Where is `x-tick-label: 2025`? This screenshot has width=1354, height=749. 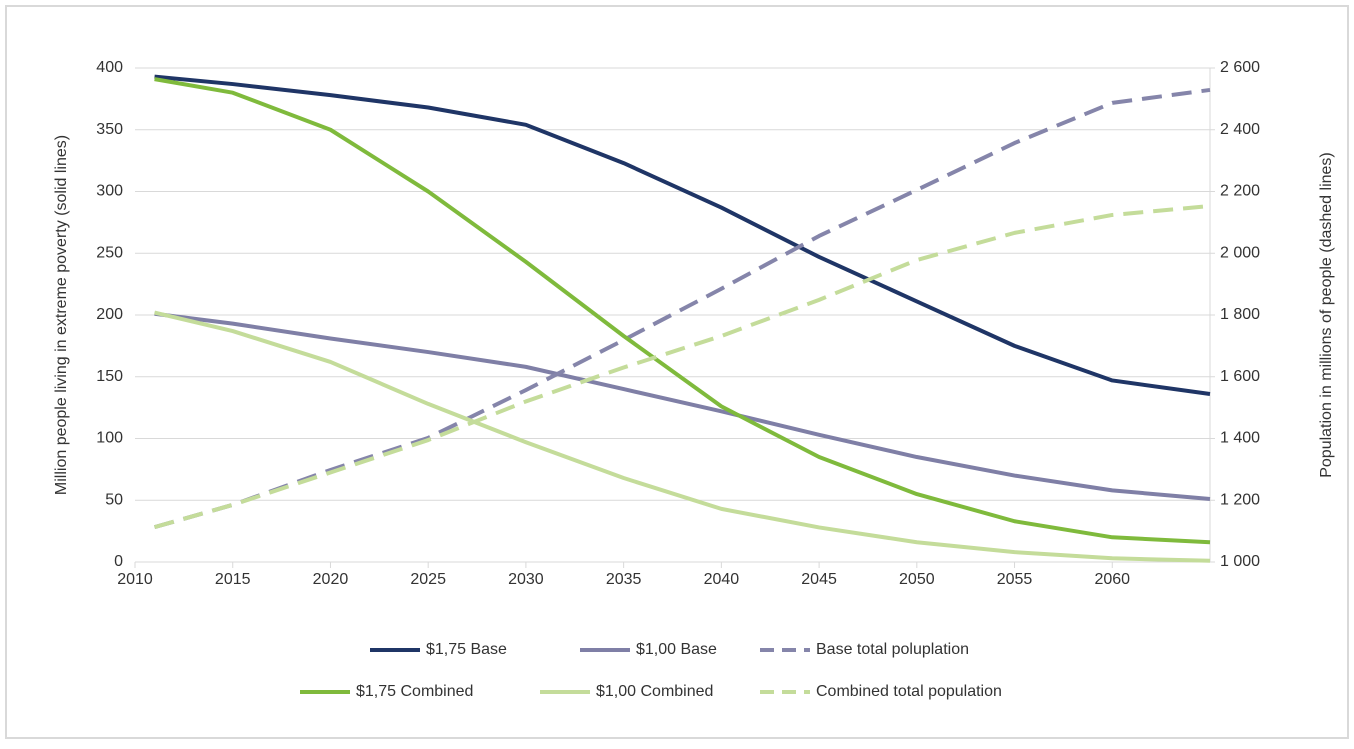 x-tick-label: 2025 is located at coordinates (428, 579).